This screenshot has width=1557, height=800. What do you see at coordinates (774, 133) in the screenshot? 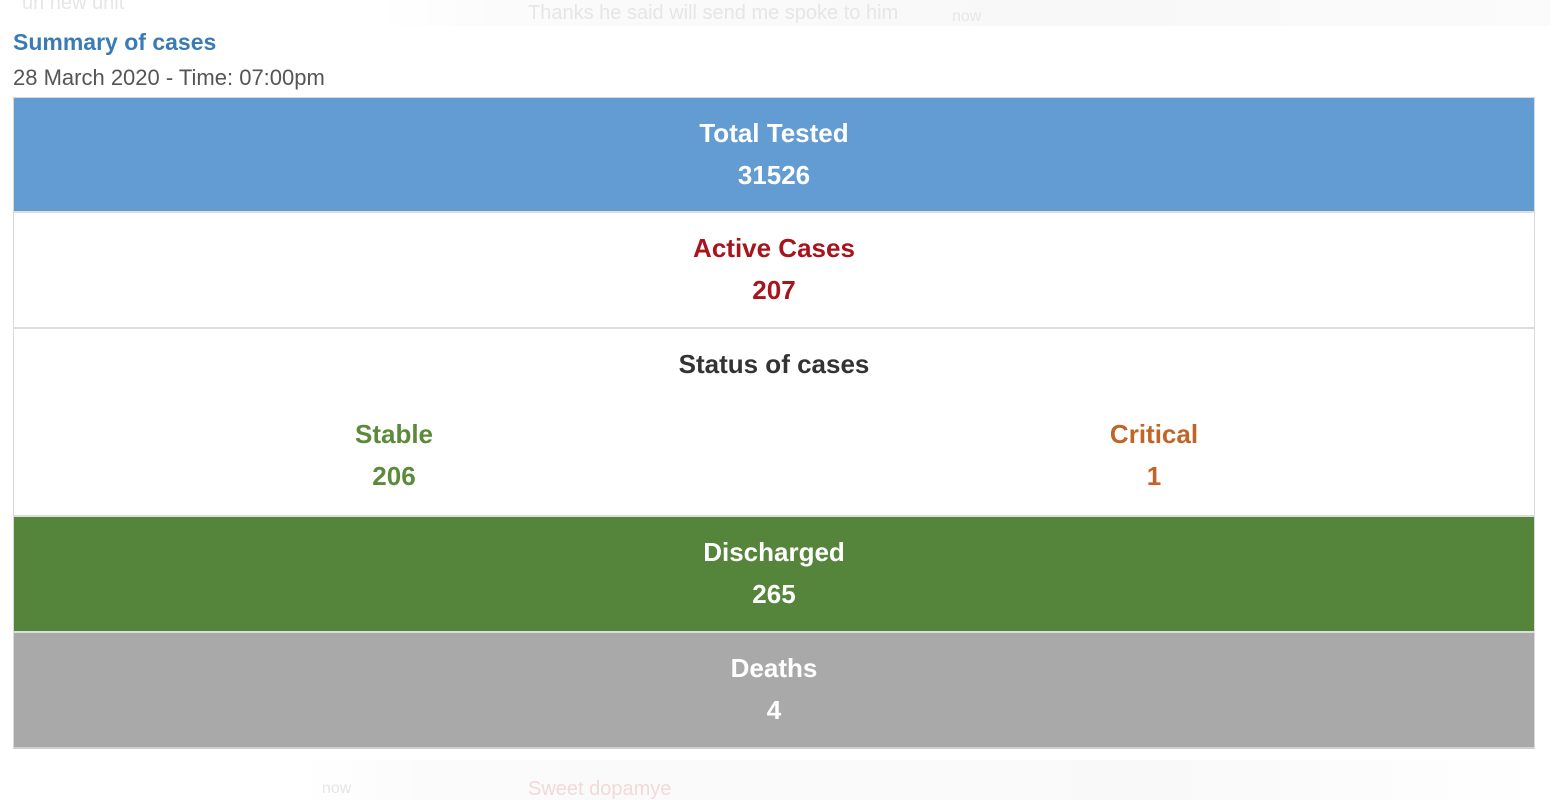
I see `total-tested-label: Total Tested` at bounding box center [774, 133].